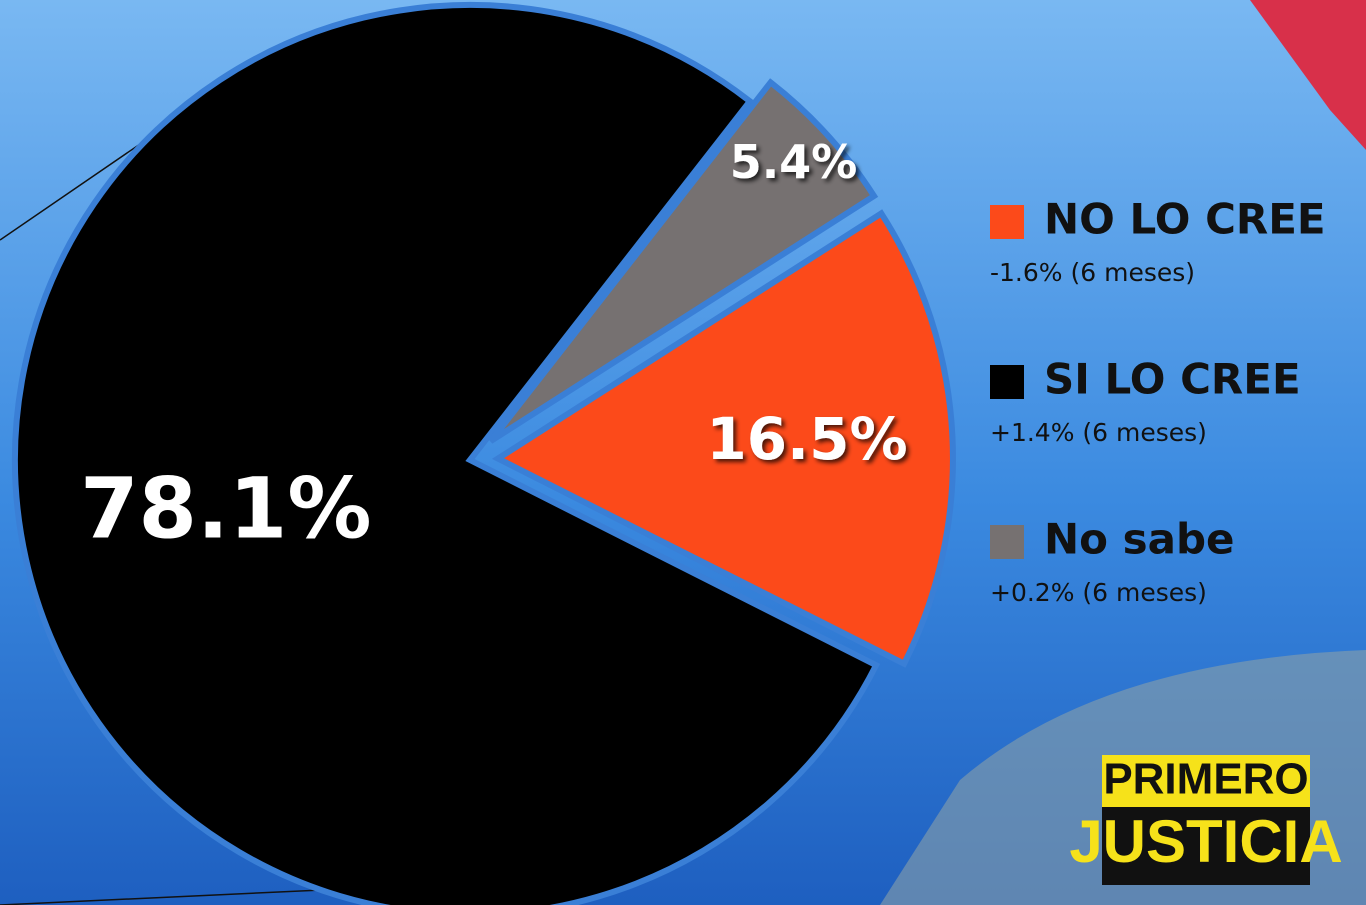  I want to click on legend-label: NO LO CREE, so click(1185, 219).